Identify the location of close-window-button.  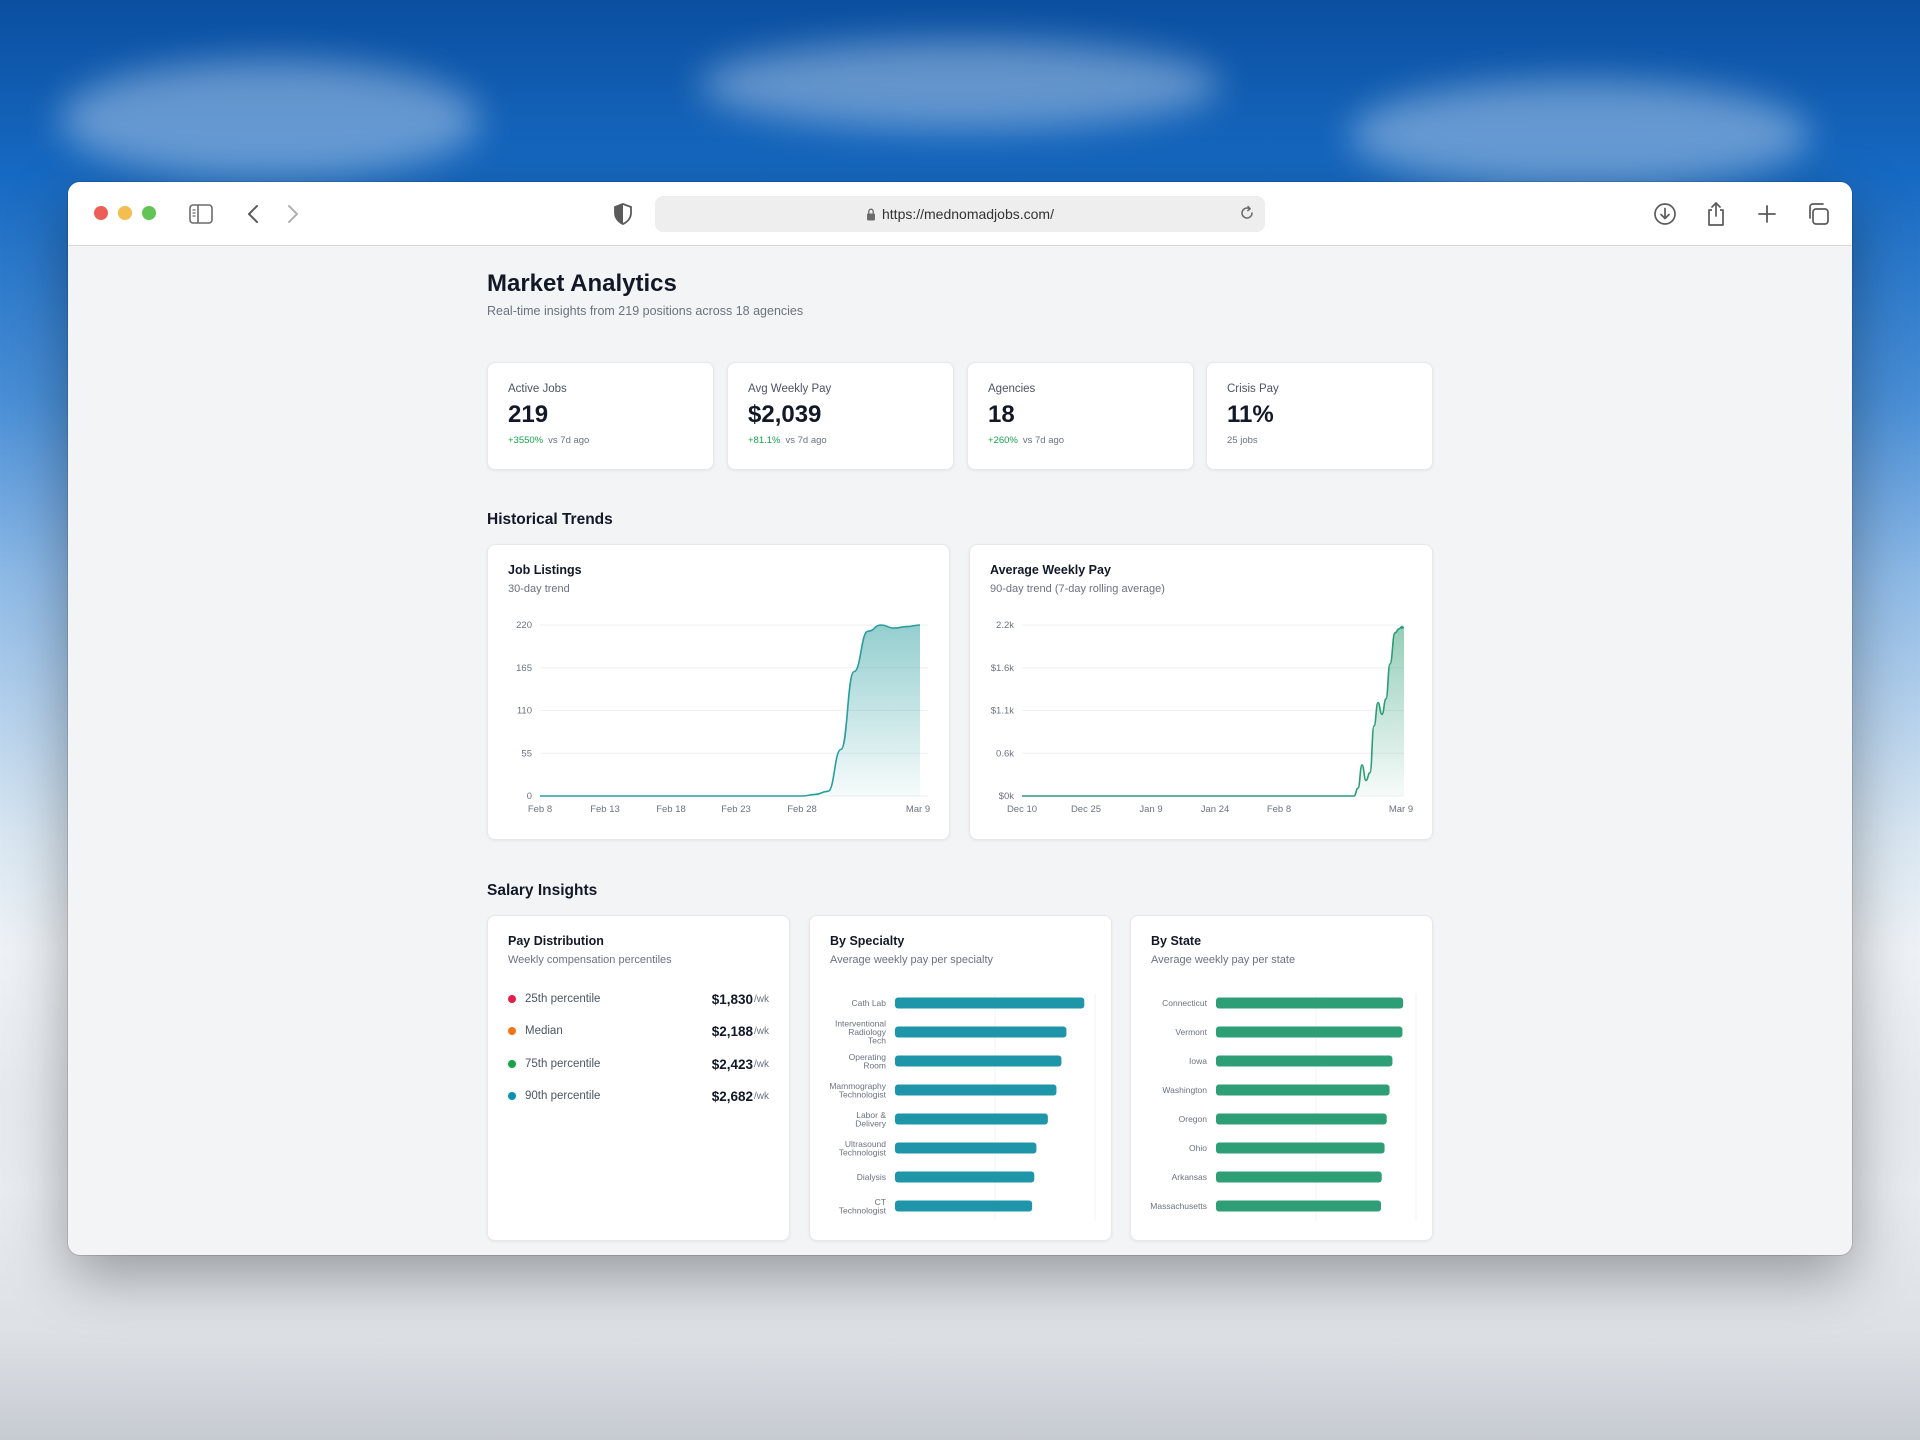
(101, 213).